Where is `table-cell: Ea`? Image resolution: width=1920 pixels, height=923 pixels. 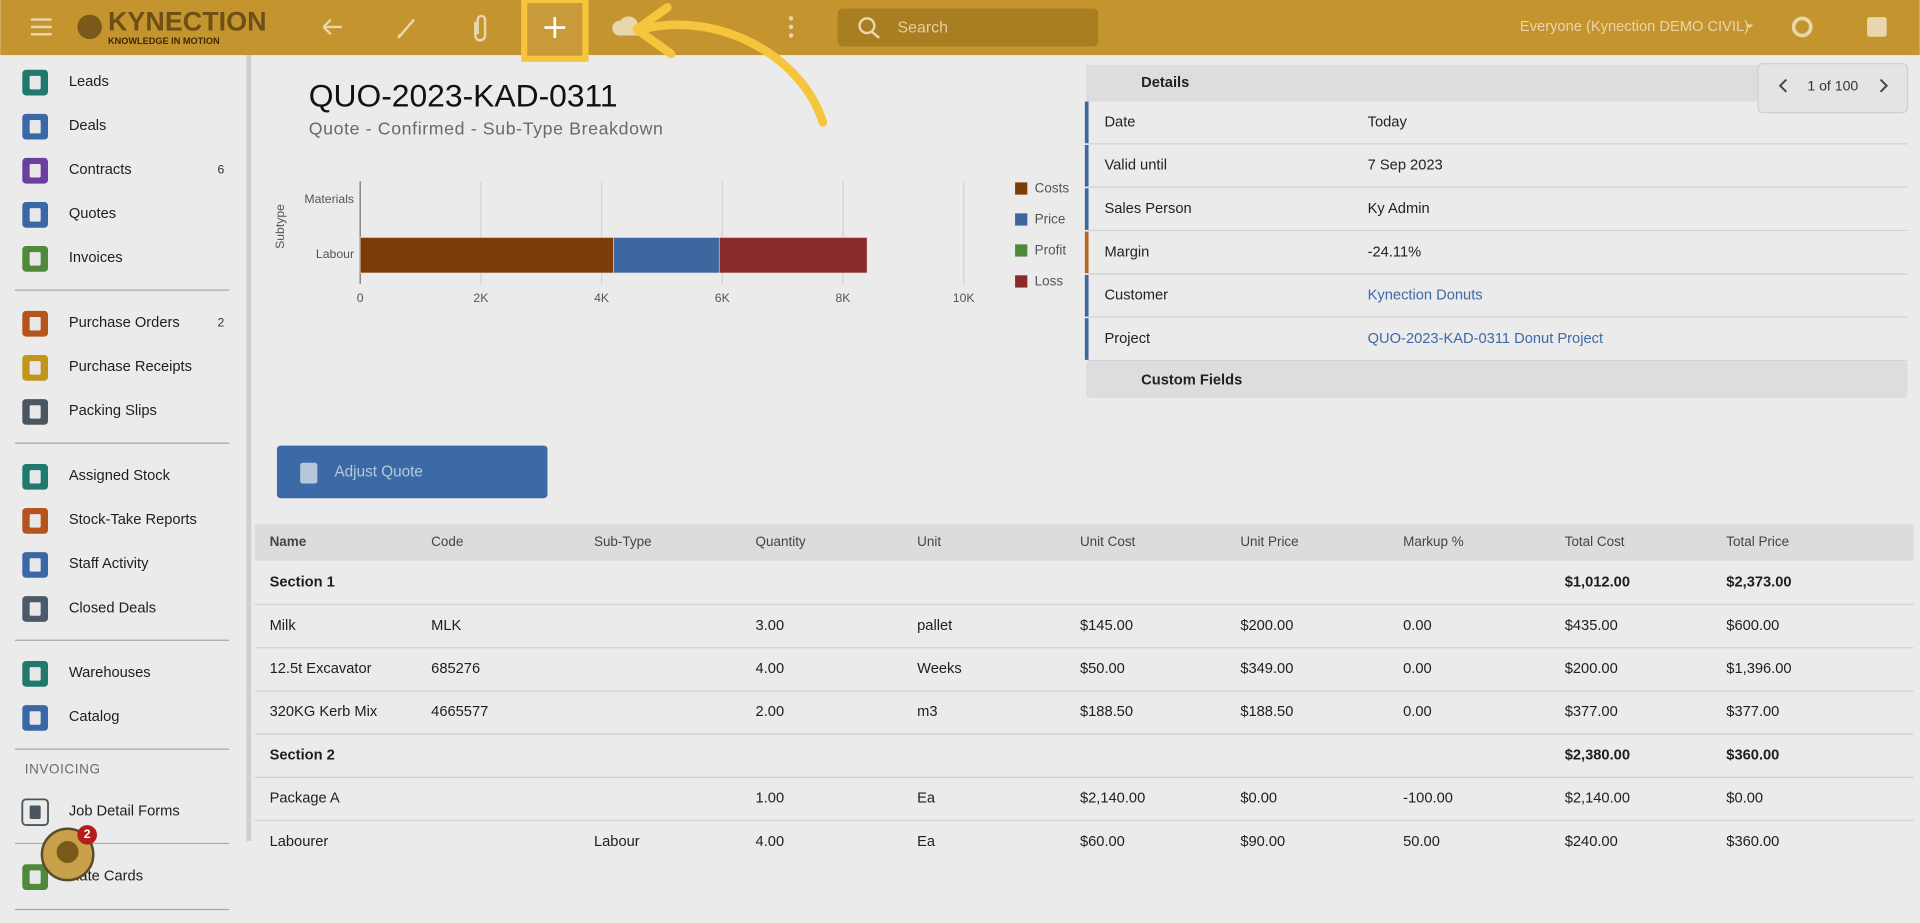
table-cell: Ea is located at coordinates (926, 799).